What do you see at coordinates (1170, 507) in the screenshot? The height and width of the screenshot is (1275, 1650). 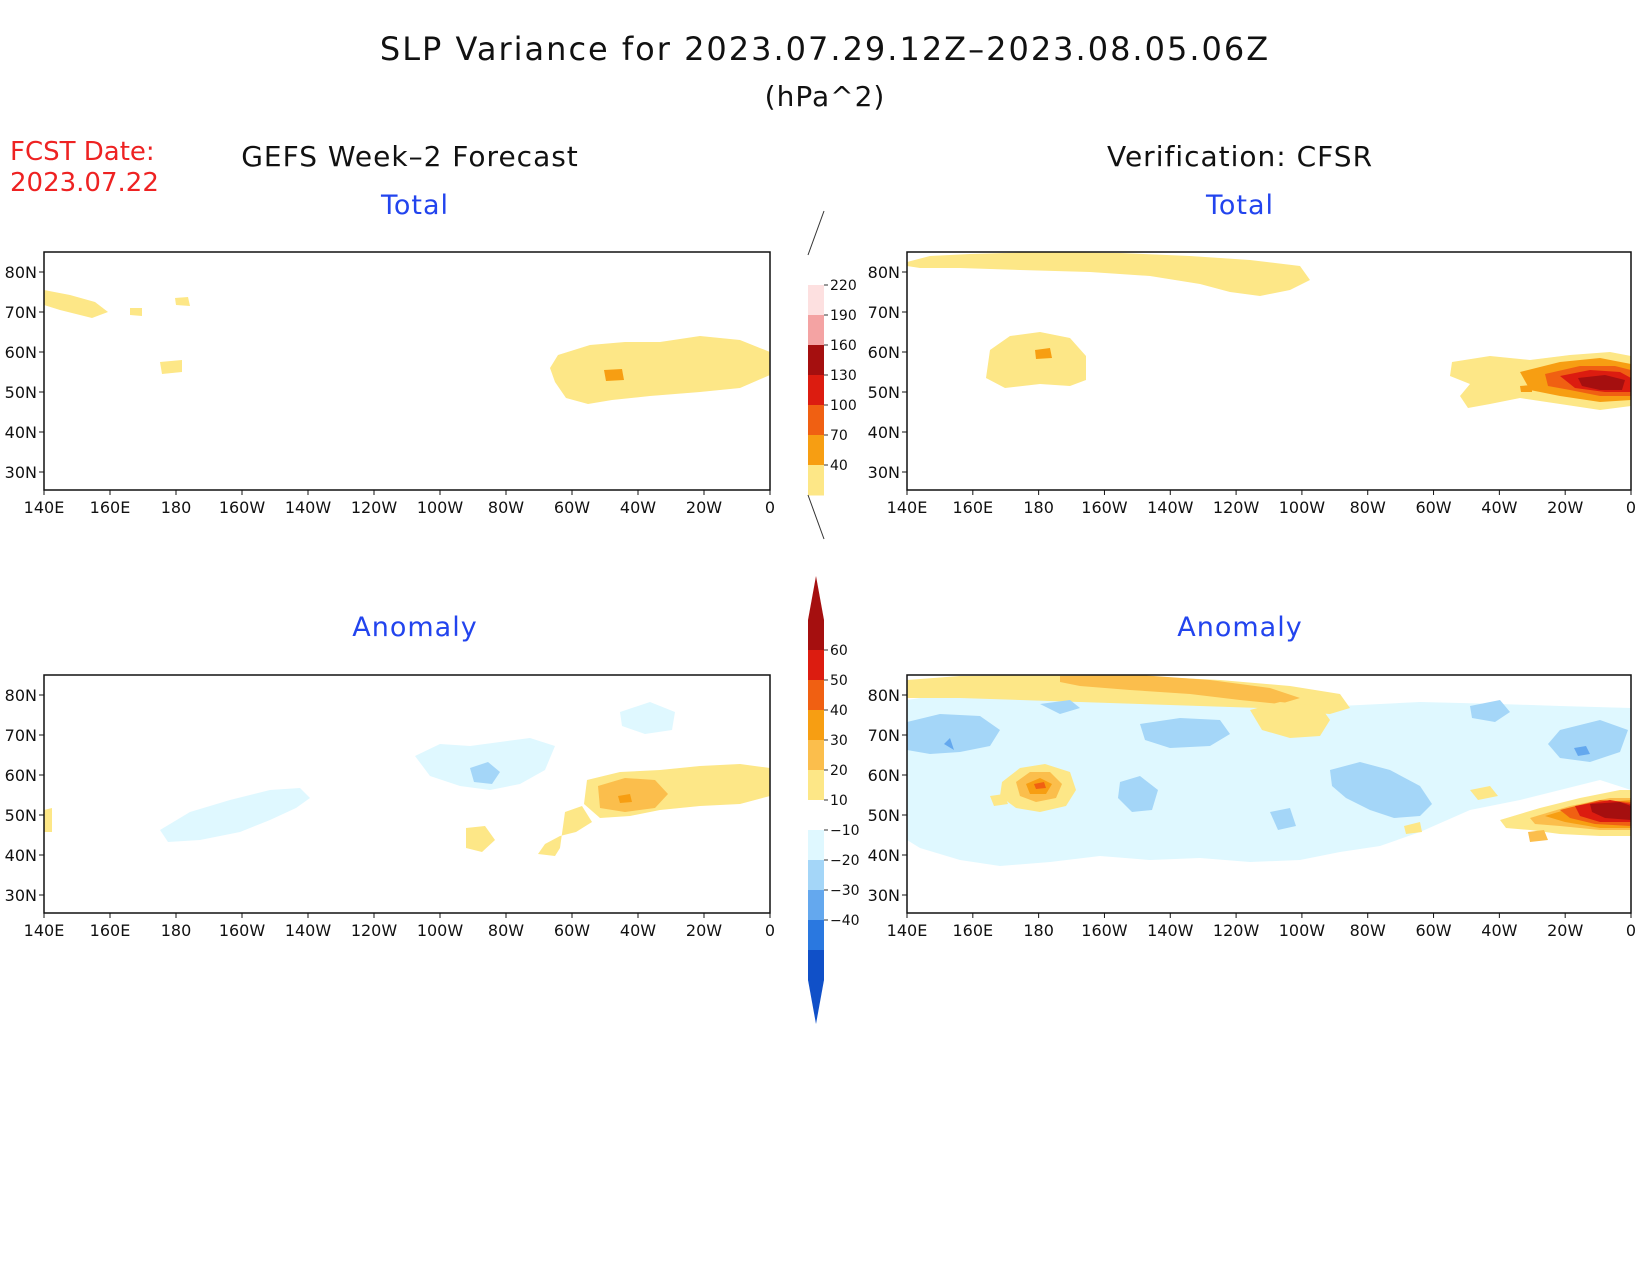 I see `verification-total-lon-label: 140W` at bounding box center [1170, 507].